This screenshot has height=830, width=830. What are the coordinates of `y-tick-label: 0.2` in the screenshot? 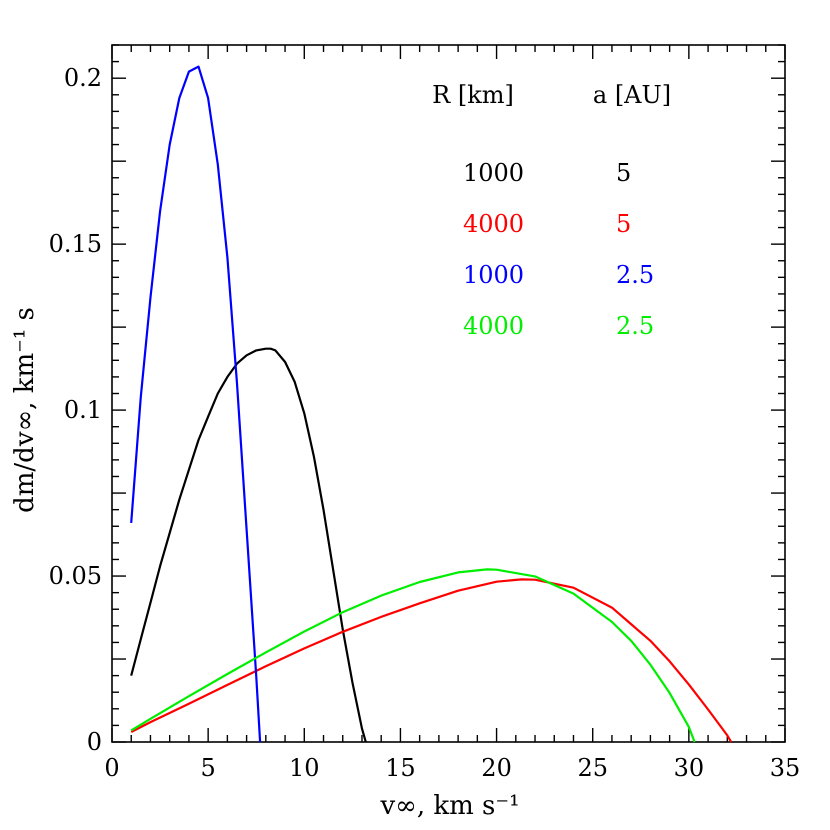 It's located at (83, 78).